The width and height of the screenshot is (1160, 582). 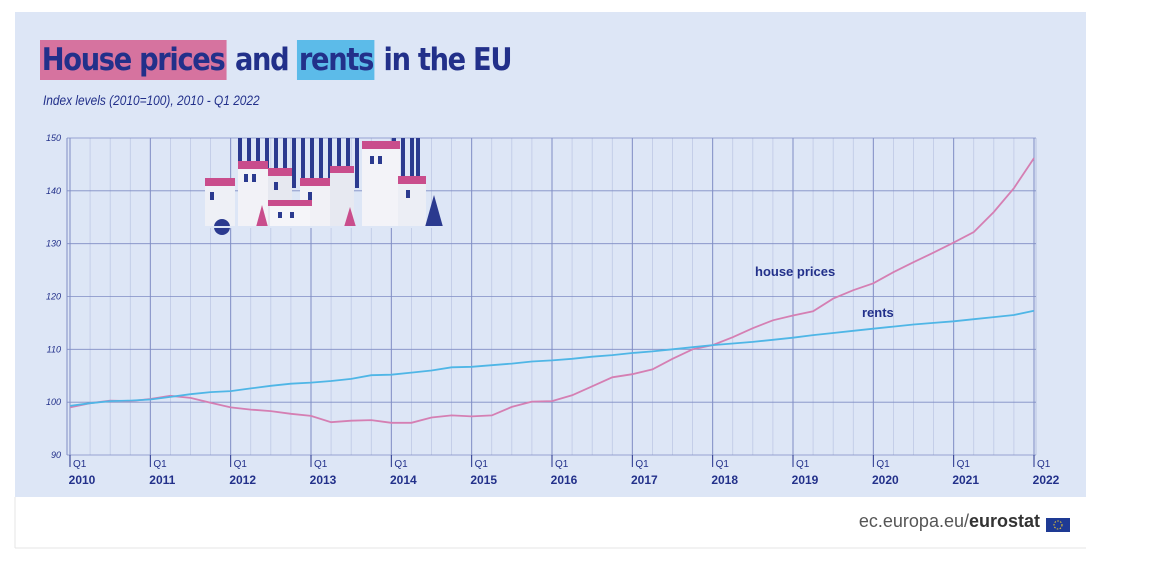 I want to click on x-tick-label: 2017, so click(x=644, y=480).